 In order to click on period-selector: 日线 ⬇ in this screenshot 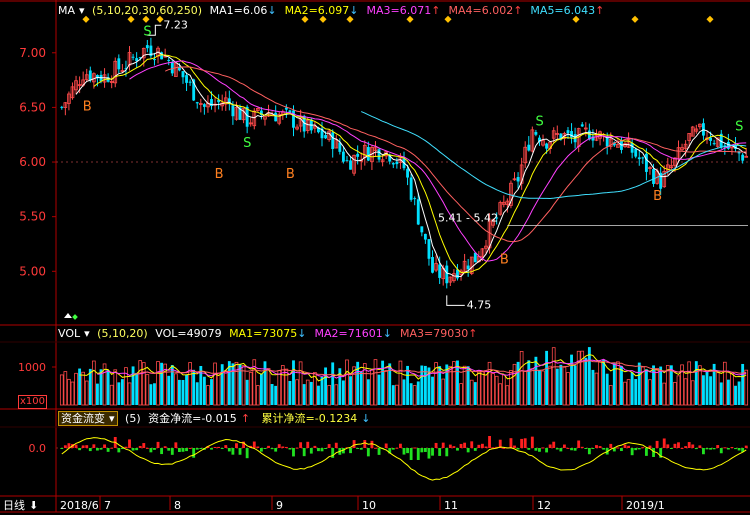, I will do `click(21, 505)`.